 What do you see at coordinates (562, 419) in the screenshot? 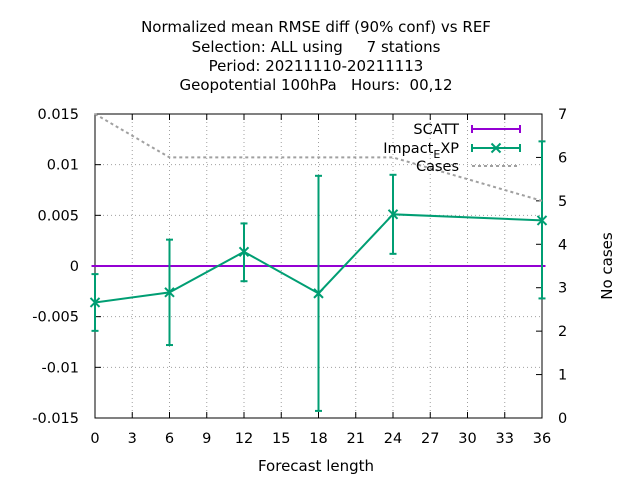
I see `y2-tick-label: 0` at bounding box center [562, 419].